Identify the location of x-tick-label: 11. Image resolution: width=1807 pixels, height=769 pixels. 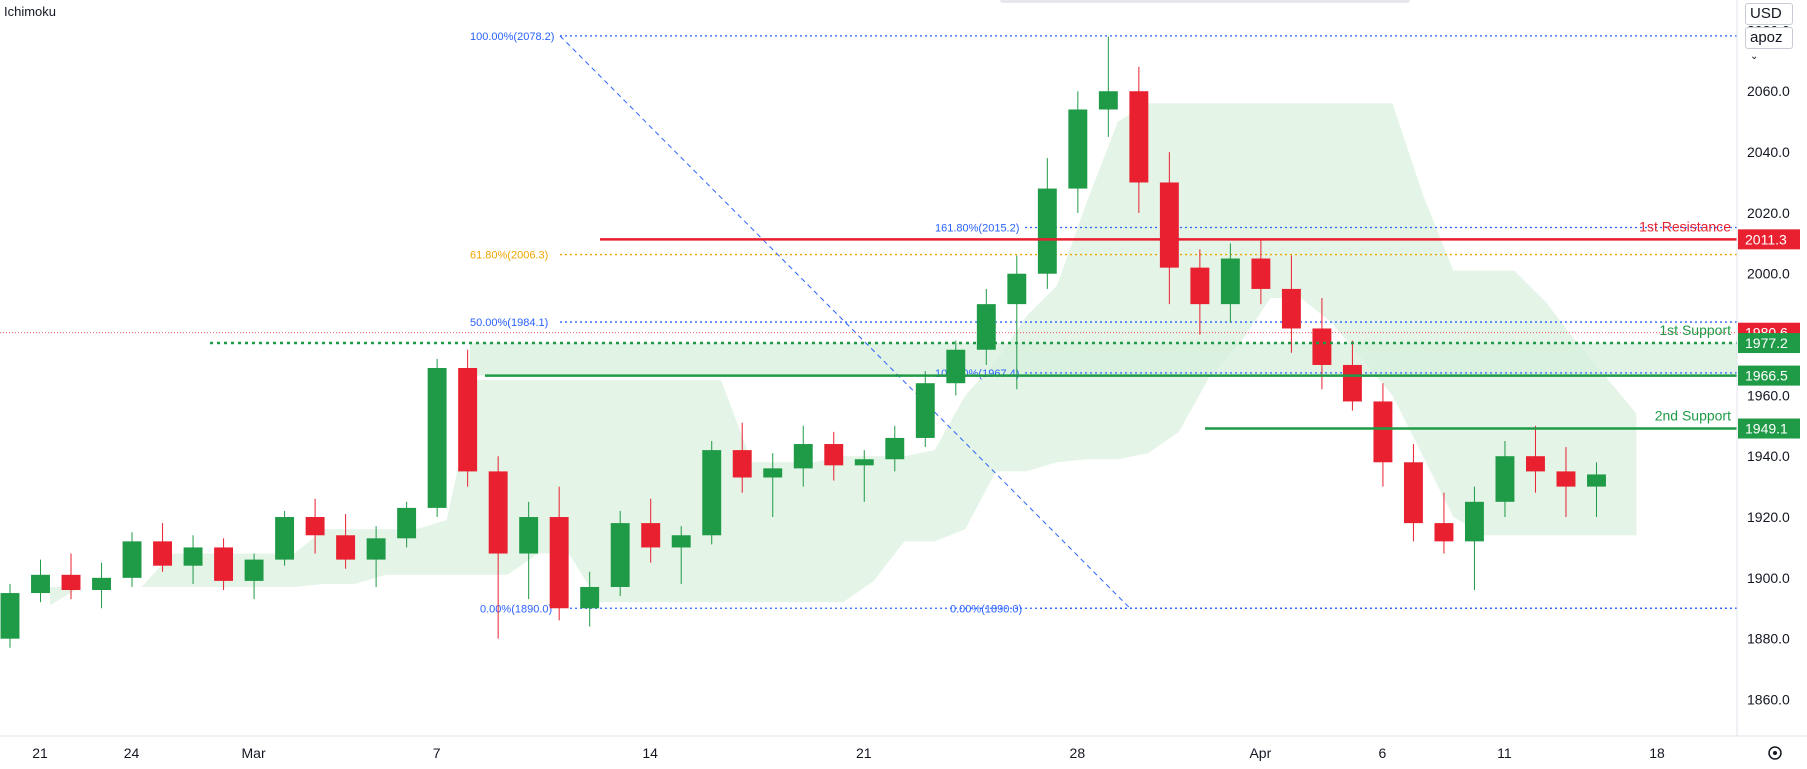
(1504, 753).